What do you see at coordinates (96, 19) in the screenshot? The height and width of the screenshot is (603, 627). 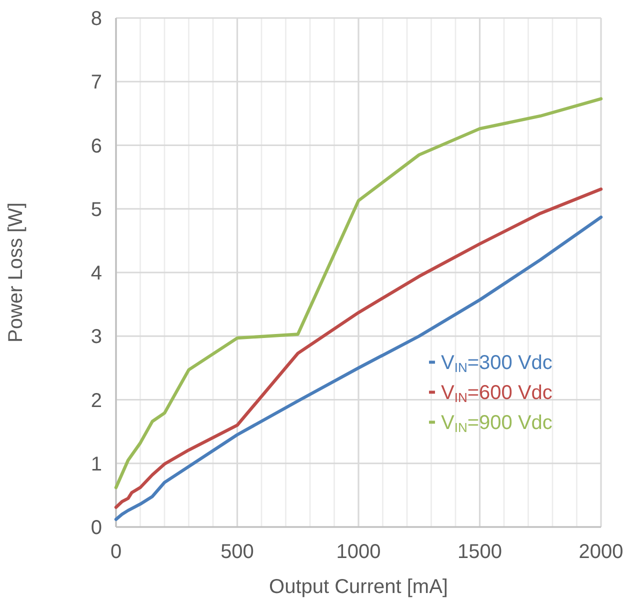 I see `y-tick-label: 8` at bounding box center [96, 19].